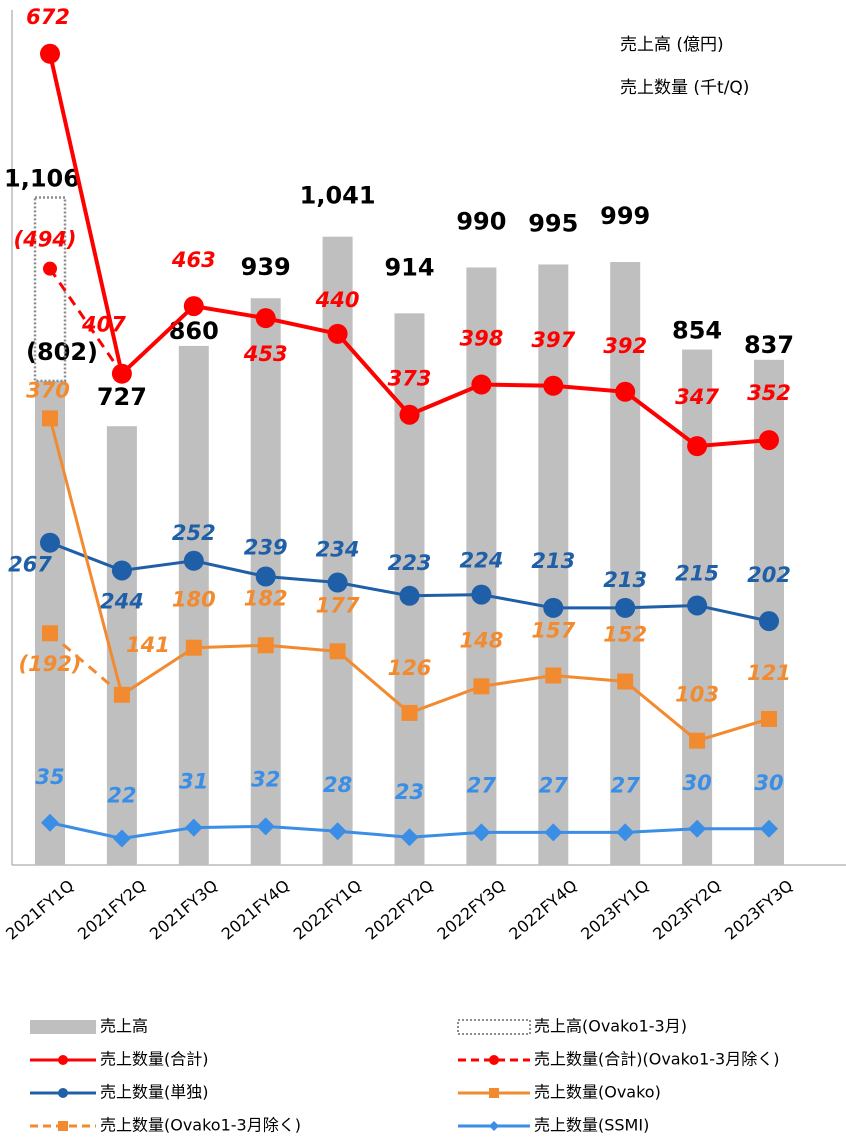 This screenshot has width=846, height=1143. I want to click on legend-label: 売上高, so click(124, 1026).